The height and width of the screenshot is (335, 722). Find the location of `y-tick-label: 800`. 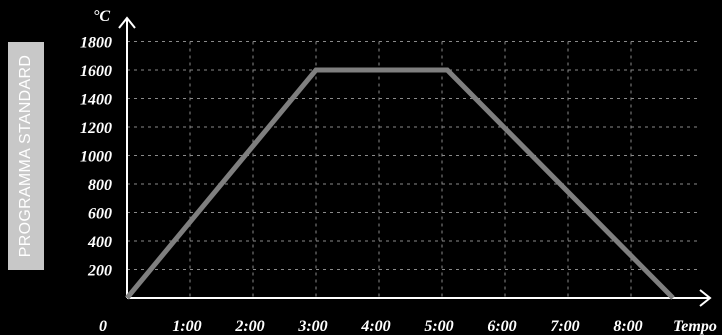

y-tick-label: 800 is located at coordinates (100, 185).